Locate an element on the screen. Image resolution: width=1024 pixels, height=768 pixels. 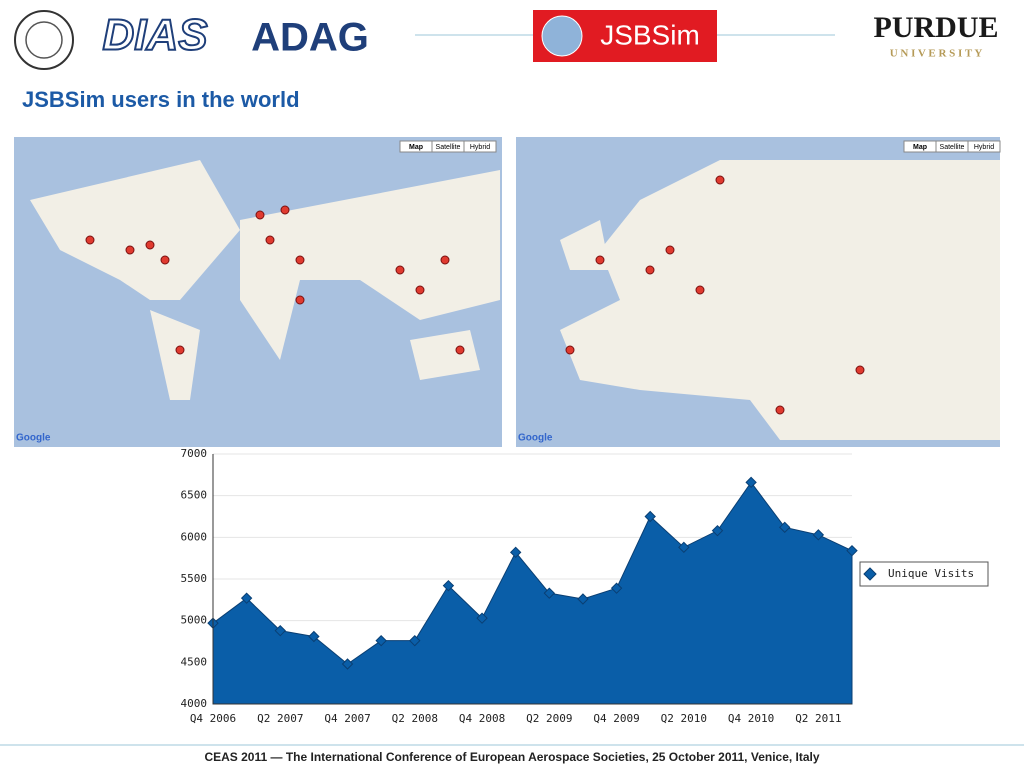
jsbsim-text: JSBSim is located at coordinates (650, 34).